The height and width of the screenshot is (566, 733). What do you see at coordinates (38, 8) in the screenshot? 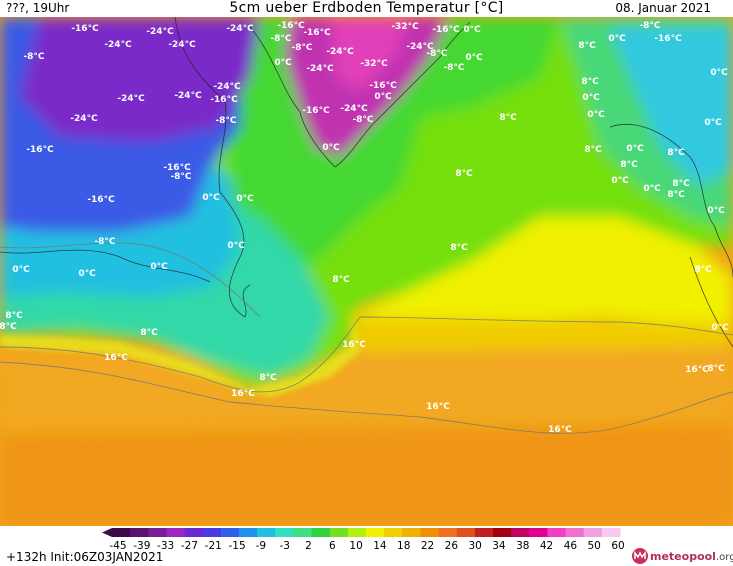
I see `run-time-label: ???, 19Uhr` at bounding box center [38, 8].